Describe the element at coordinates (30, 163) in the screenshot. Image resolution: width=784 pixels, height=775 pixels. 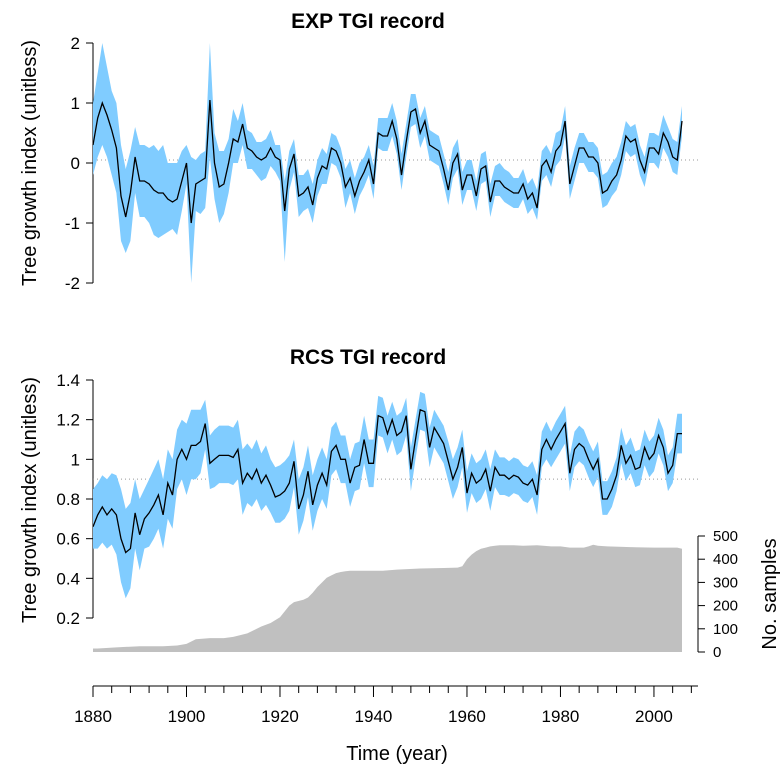
I see `exp-y-axis-label: Tree growth index (unitless)` at that location.